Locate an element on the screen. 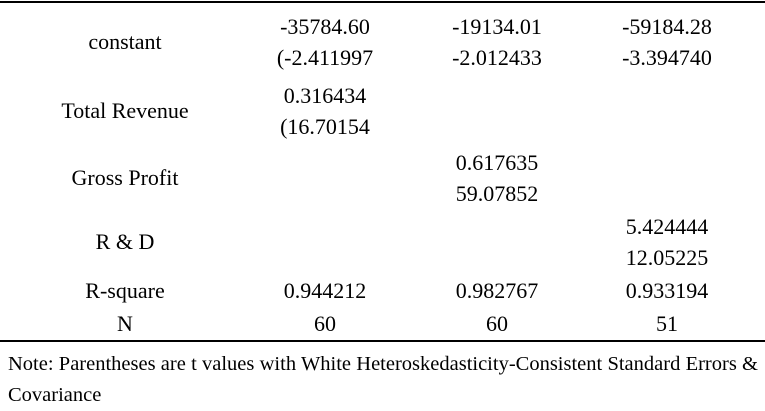 The image size is (765, 411). row-label: Total Revenue is located at coordinates (125, 110).